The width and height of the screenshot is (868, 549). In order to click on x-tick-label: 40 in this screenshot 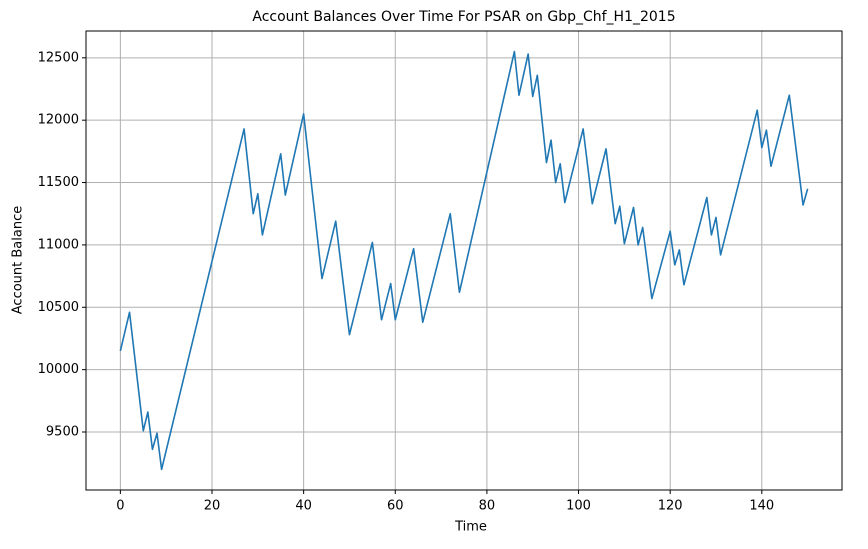, I will do `click(303, 506)`.